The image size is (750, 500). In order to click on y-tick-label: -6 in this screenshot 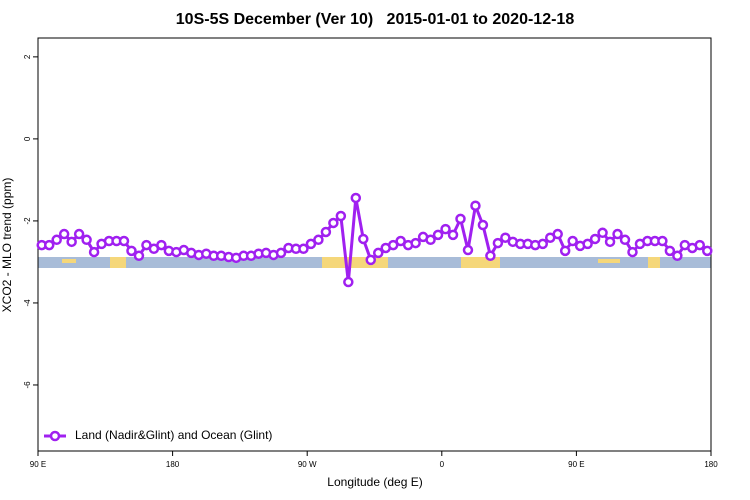, I will do `click(27, 385)`.